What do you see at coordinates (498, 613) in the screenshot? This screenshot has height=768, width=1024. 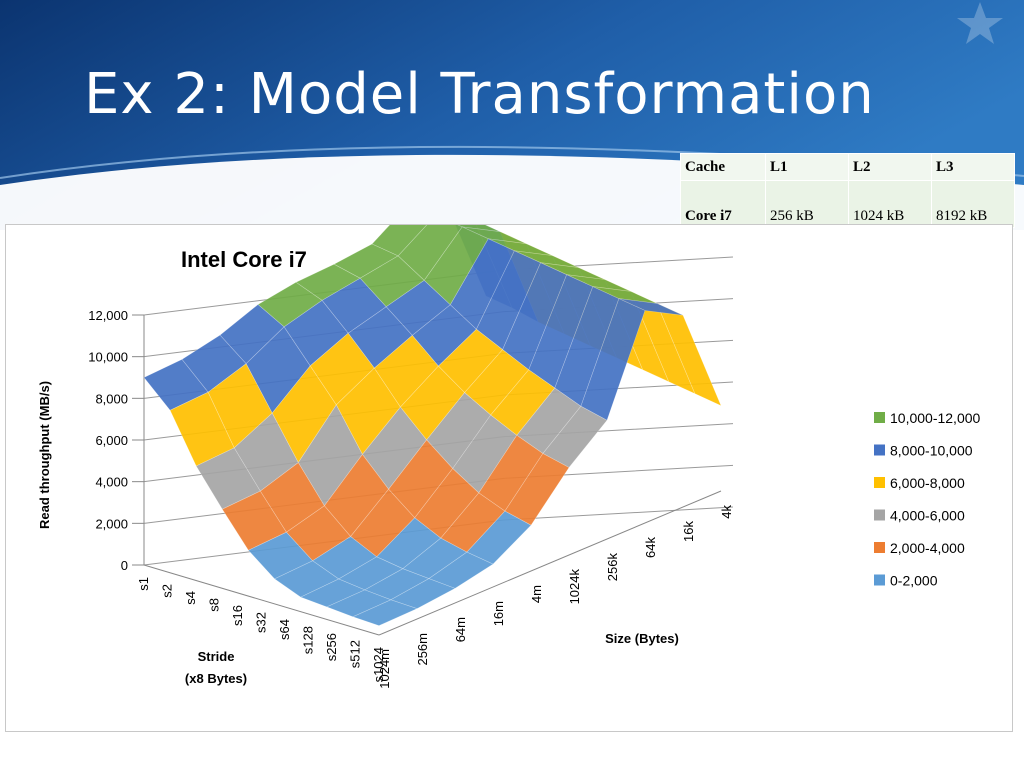 I see `size-tick-label: 16m` at bounding box center [498, 613].